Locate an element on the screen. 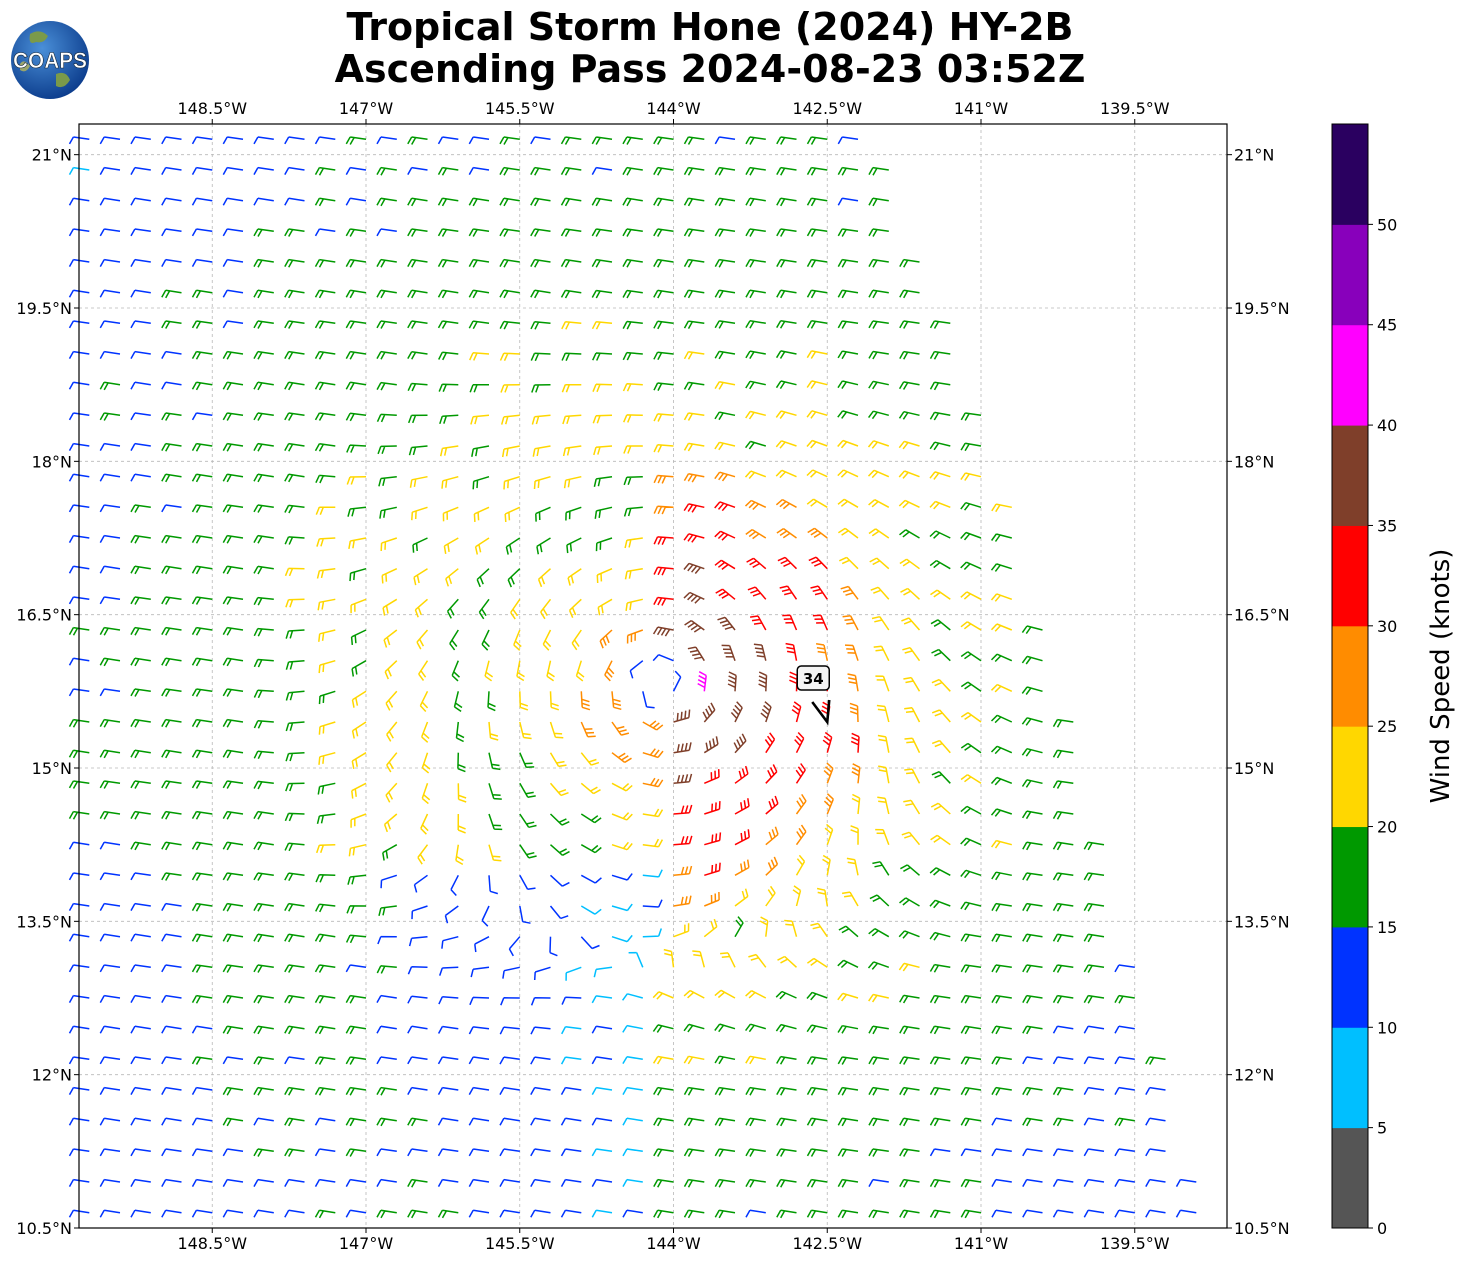 The width and height of the screenshot is (1468, 1264). globe-logo-icon: COAPS is located at coordinates (50, 60).